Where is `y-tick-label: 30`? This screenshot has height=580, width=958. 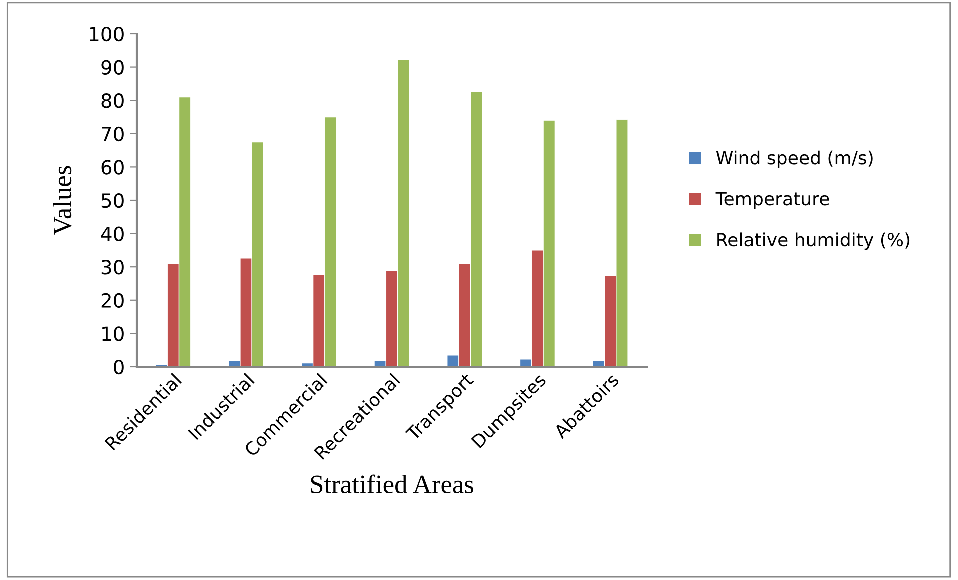
y-tick-label: 30 is located at coordinates (113, 267).